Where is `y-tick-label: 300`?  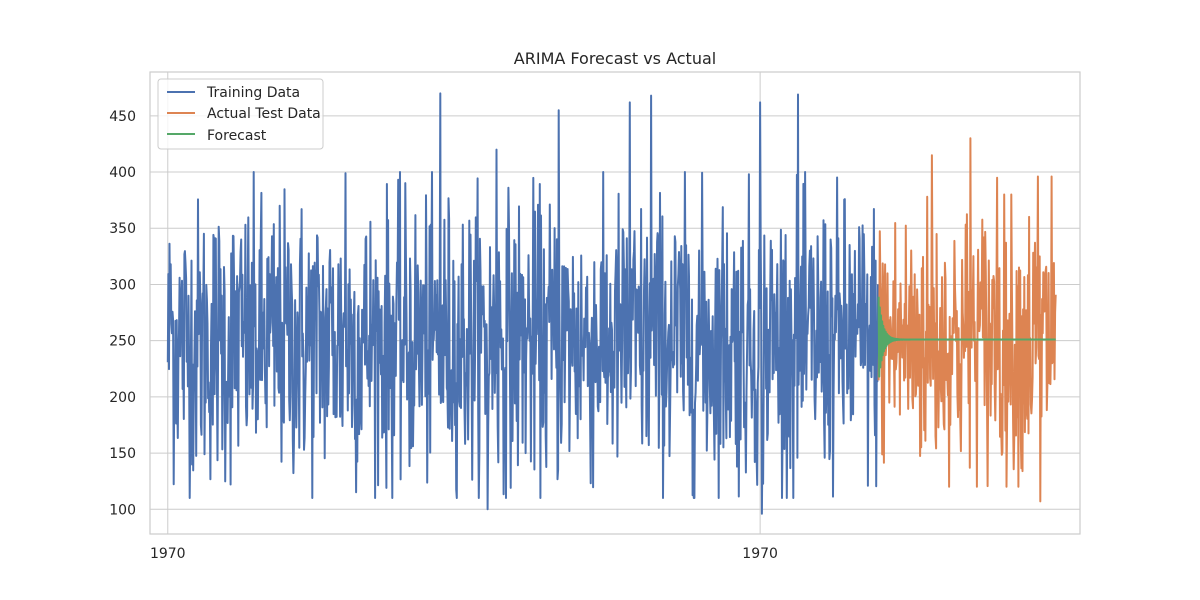
y-tick-label: 300 is located at coordinates (122, 285).